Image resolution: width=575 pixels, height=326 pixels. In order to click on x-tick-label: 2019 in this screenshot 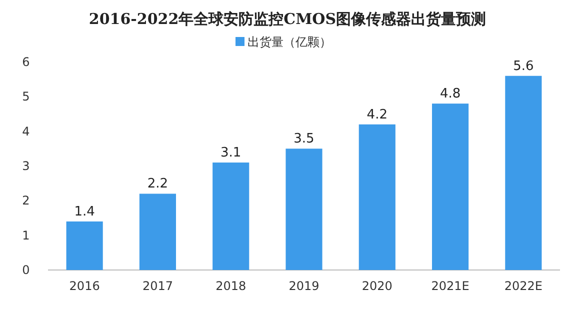, I will do `click(304, 286)`.